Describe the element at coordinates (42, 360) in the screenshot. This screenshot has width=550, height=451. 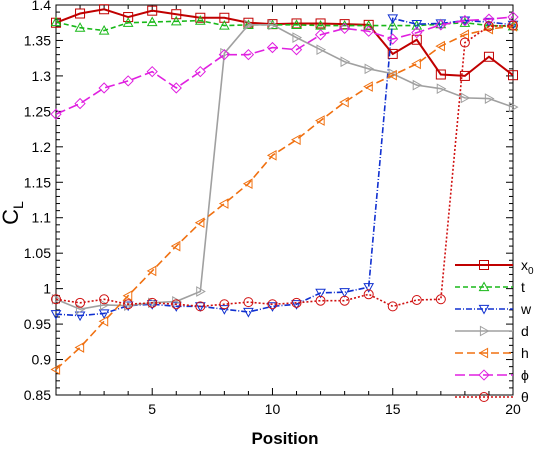
I see `y-tick-label: 0.9` at that location.